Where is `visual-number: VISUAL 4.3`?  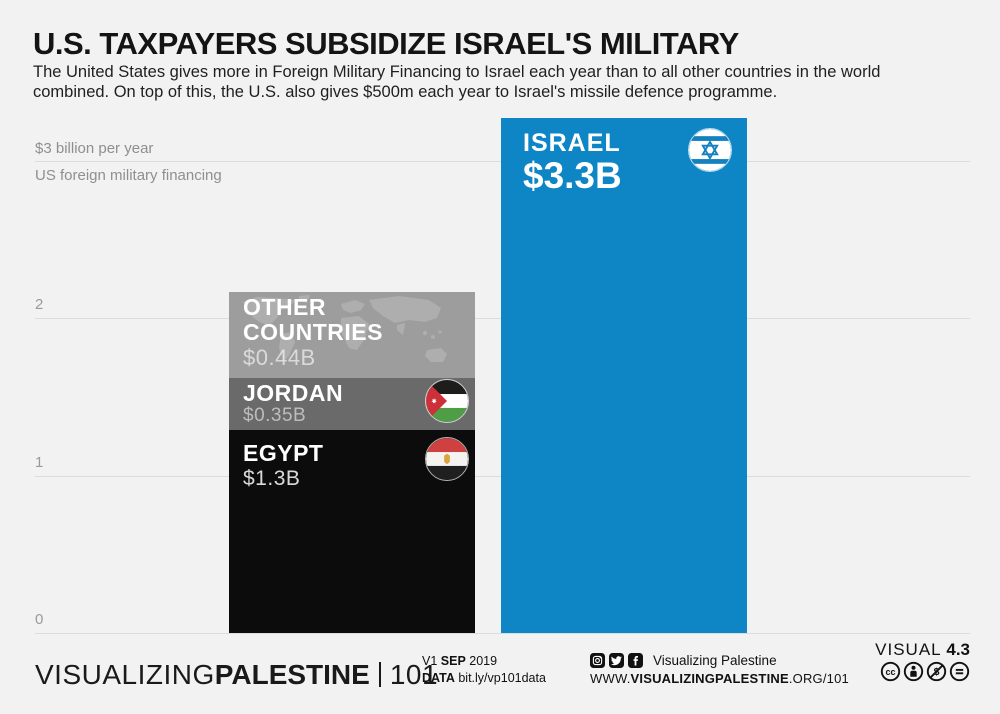
visual-number: VISUAL 4.3 is located at coordinates (922, 650).